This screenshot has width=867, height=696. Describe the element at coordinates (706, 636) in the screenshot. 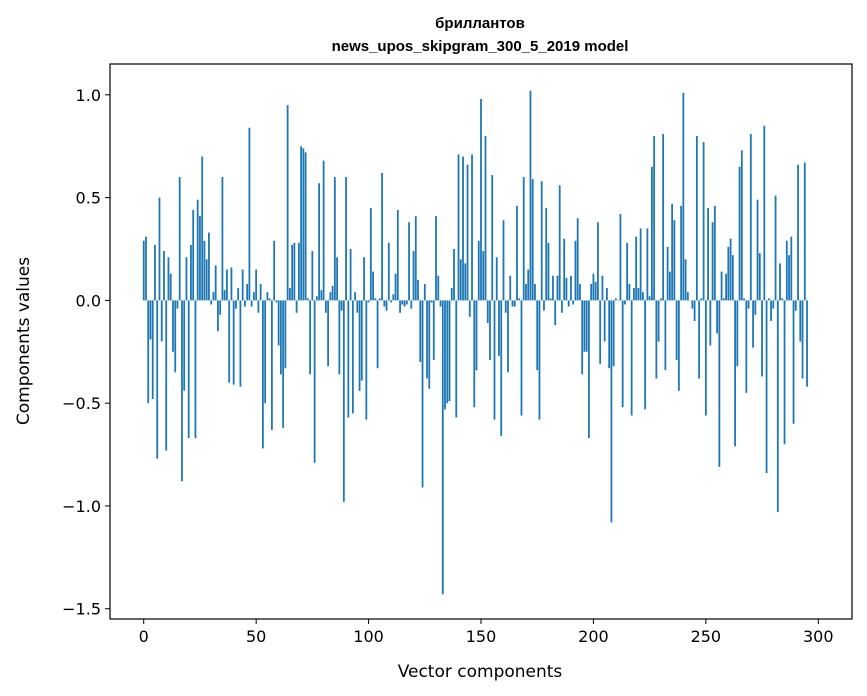

I see `x-tick-label: 250` at that location.